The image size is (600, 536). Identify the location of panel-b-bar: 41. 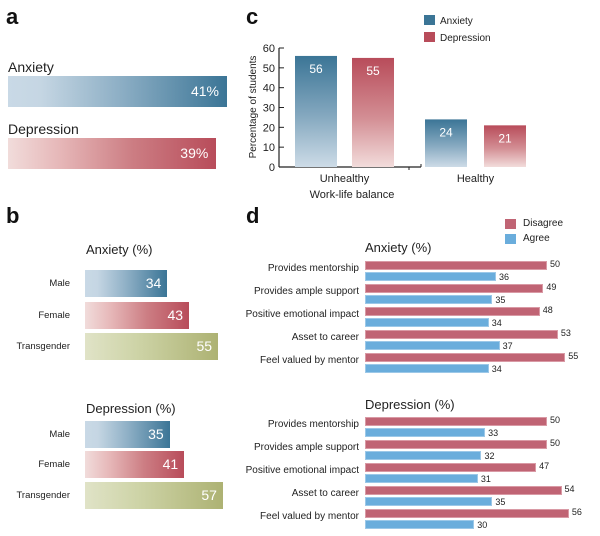
(135, 464).